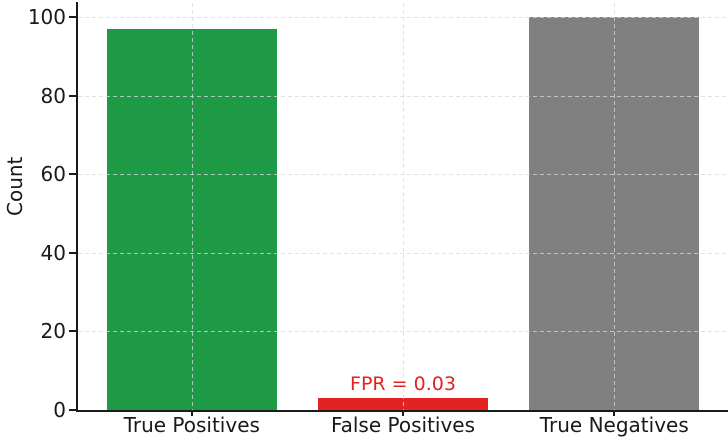 The image size is (728, 441). I want to click on y-tick-label: 0, so click(59, 410).